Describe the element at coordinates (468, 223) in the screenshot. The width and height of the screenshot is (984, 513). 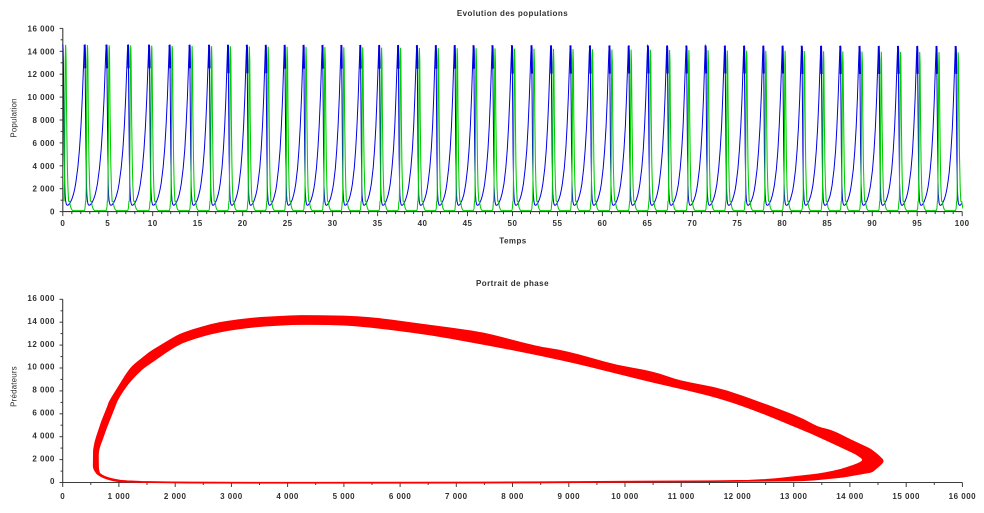
I see `svg-text: 45` at that location.